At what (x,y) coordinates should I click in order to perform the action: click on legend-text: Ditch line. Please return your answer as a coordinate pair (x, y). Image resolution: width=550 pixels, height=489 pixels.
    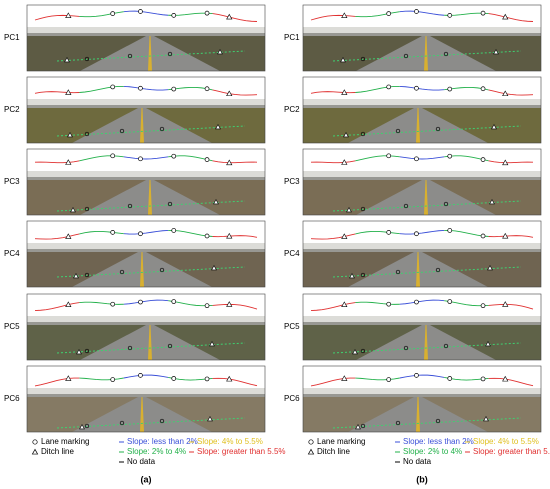
    Looking at the image, I should click on (333, 451).